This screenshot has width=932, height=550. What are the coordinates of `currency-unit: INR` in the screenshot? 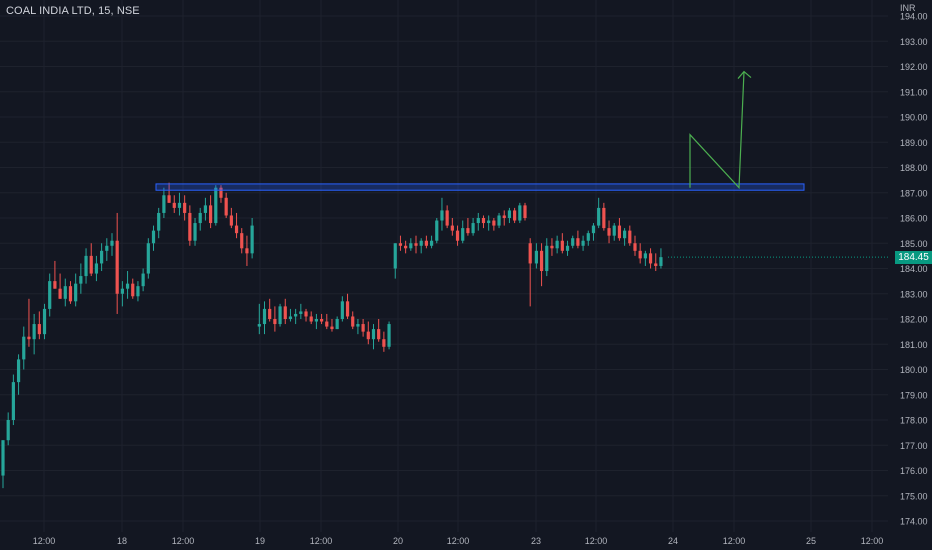 It's located at (908, 8).